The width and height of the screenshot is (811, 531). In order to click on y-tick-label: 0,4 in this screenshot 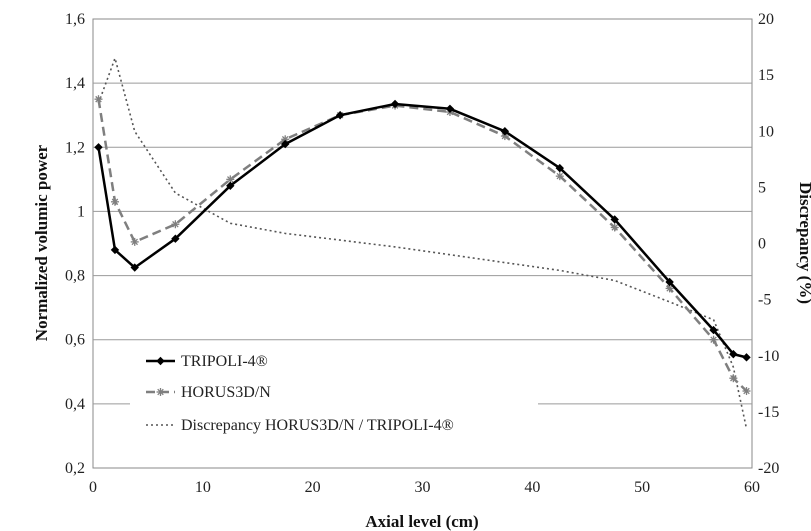, I will do `click(75, 404)`.